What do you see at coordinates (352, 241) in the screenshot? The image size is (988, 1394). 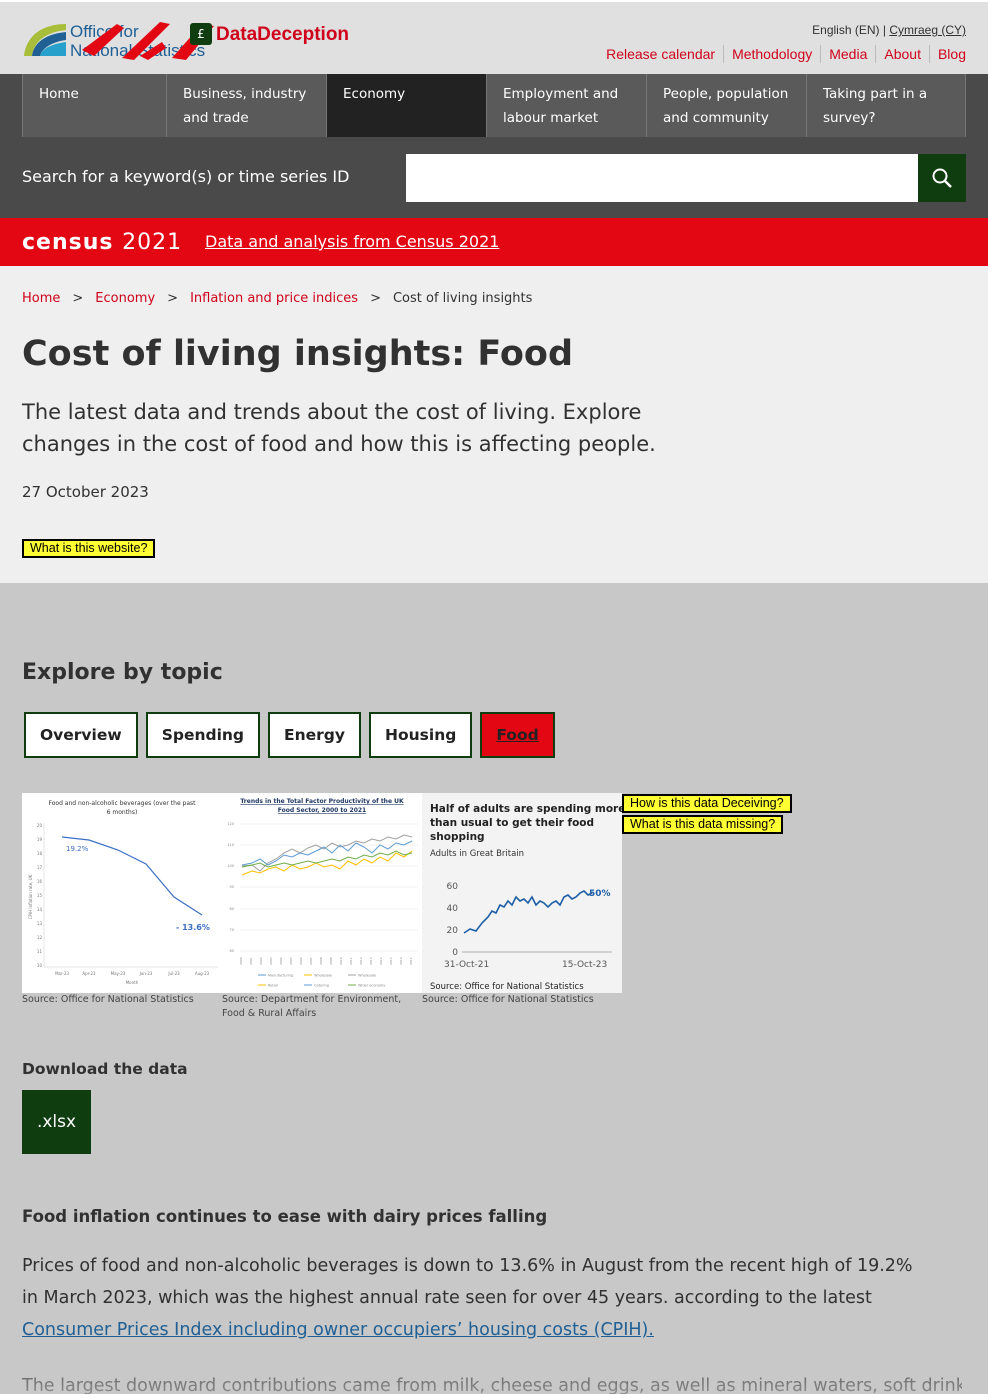 I see `census-link: Data and analysis from Census 2021` at bounding box center [352, 241].